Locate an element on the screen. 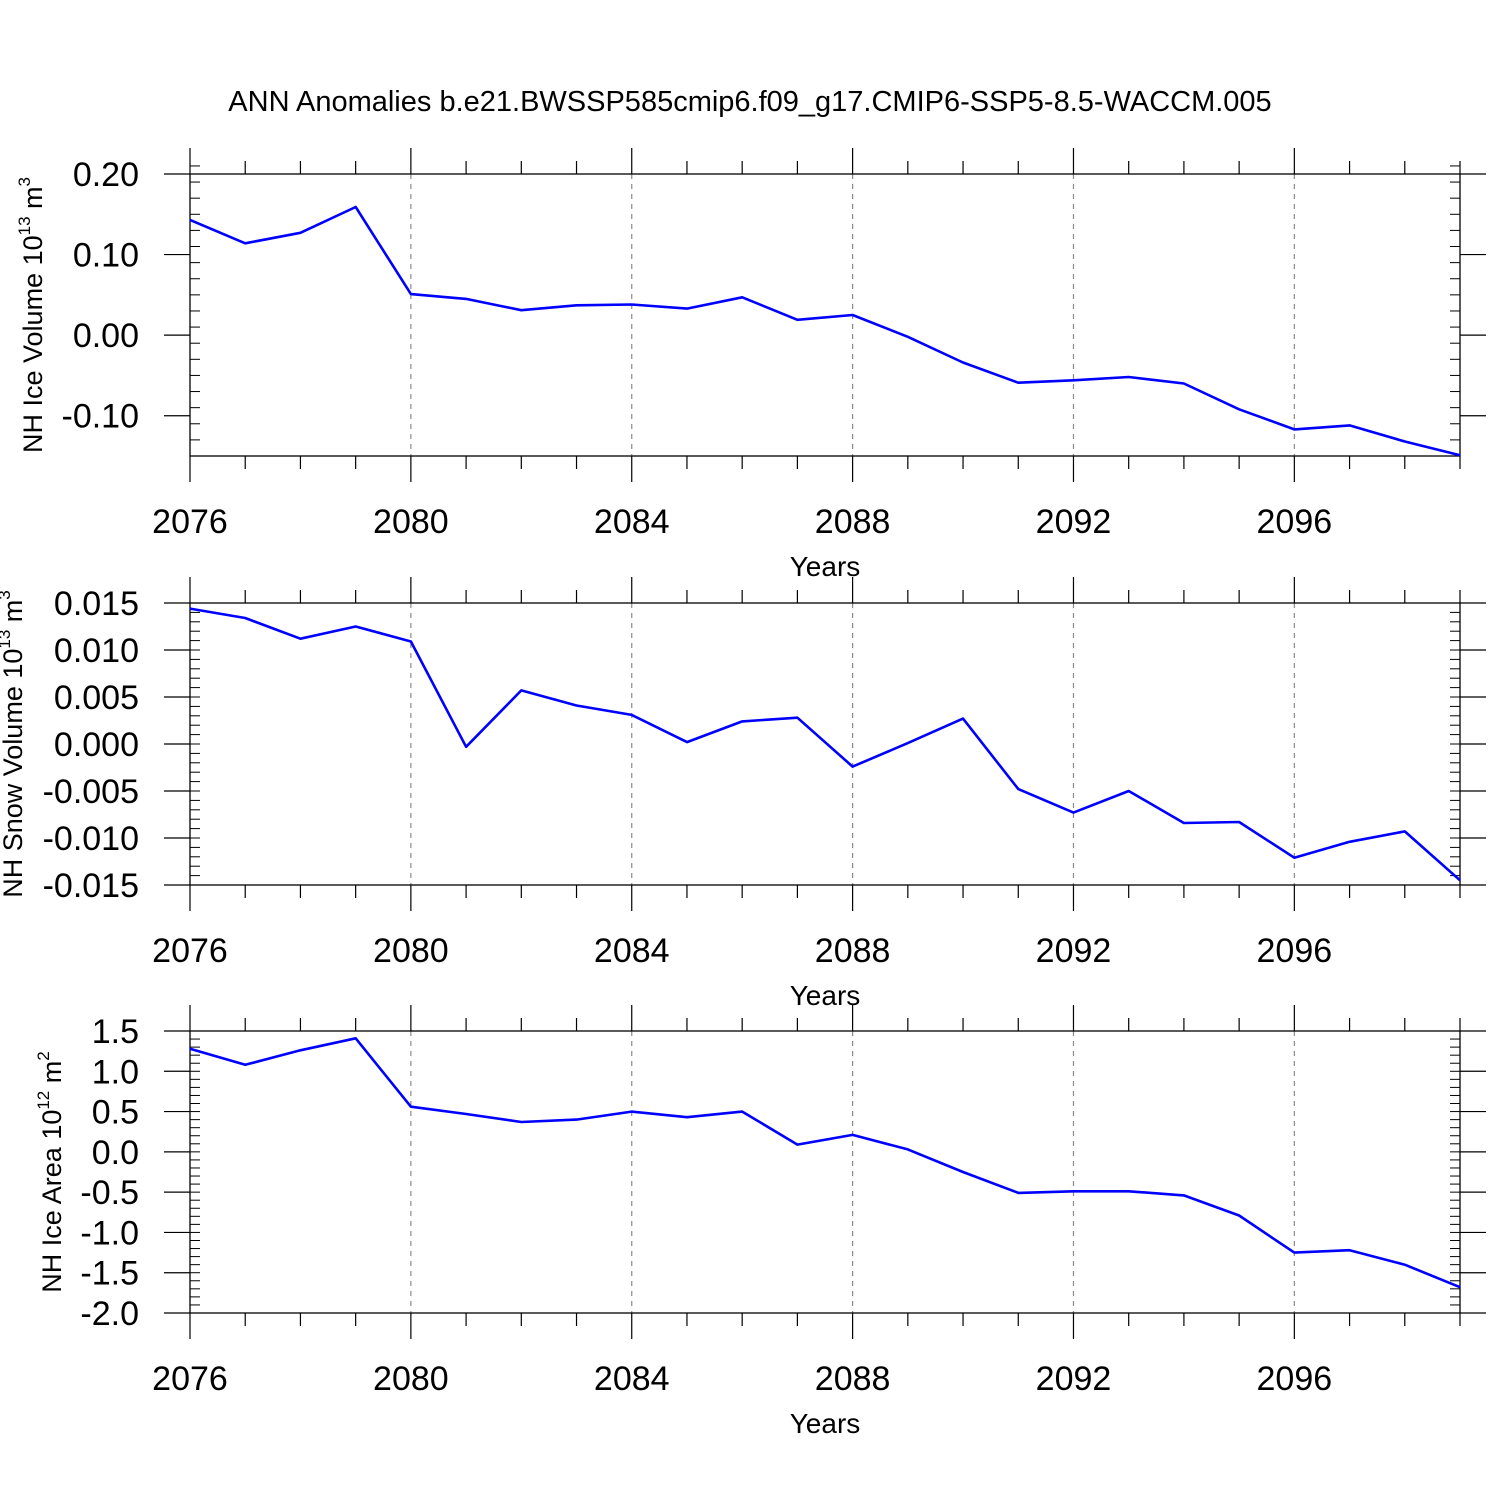 The height and width of the screenshot is (1500, 1500). y-tick-label: 0.10 is located at coordinates (106, 256).